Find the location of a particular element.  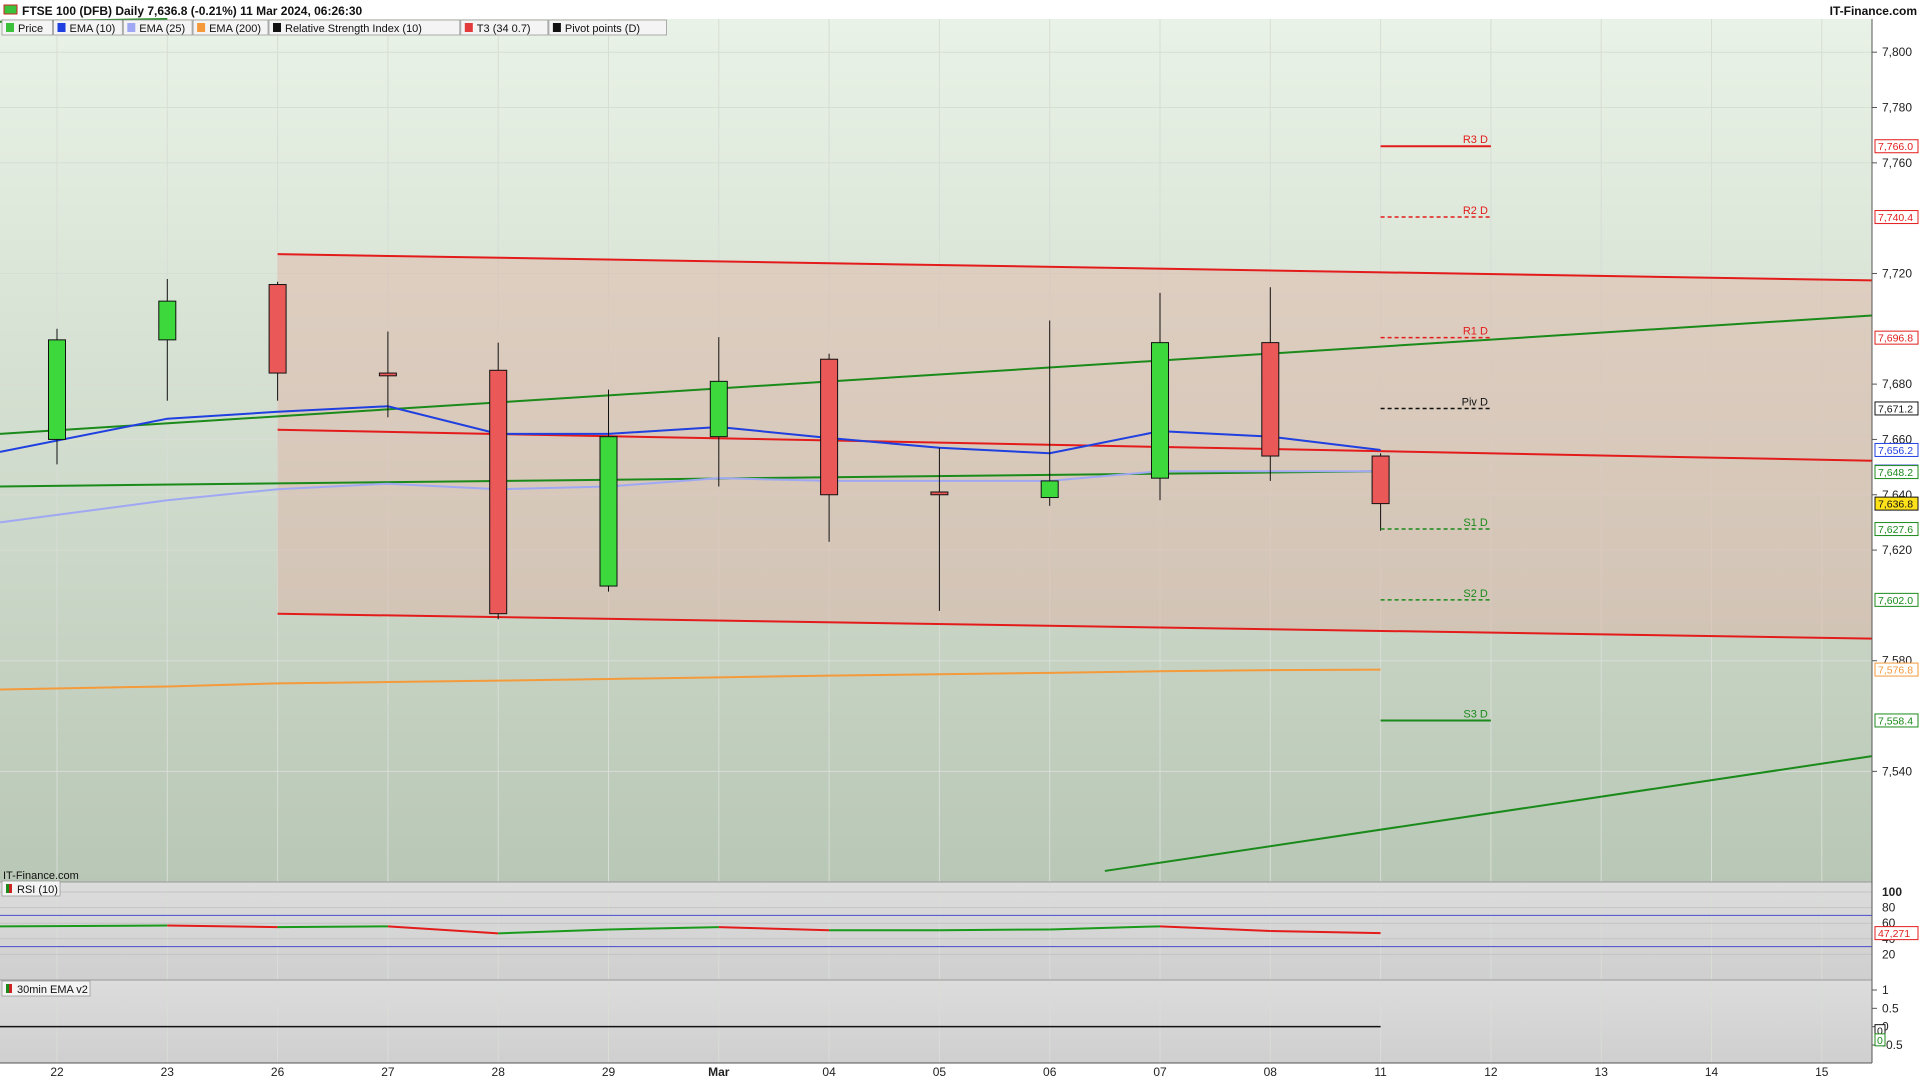

trend-line is located at coordinates (936, 374).